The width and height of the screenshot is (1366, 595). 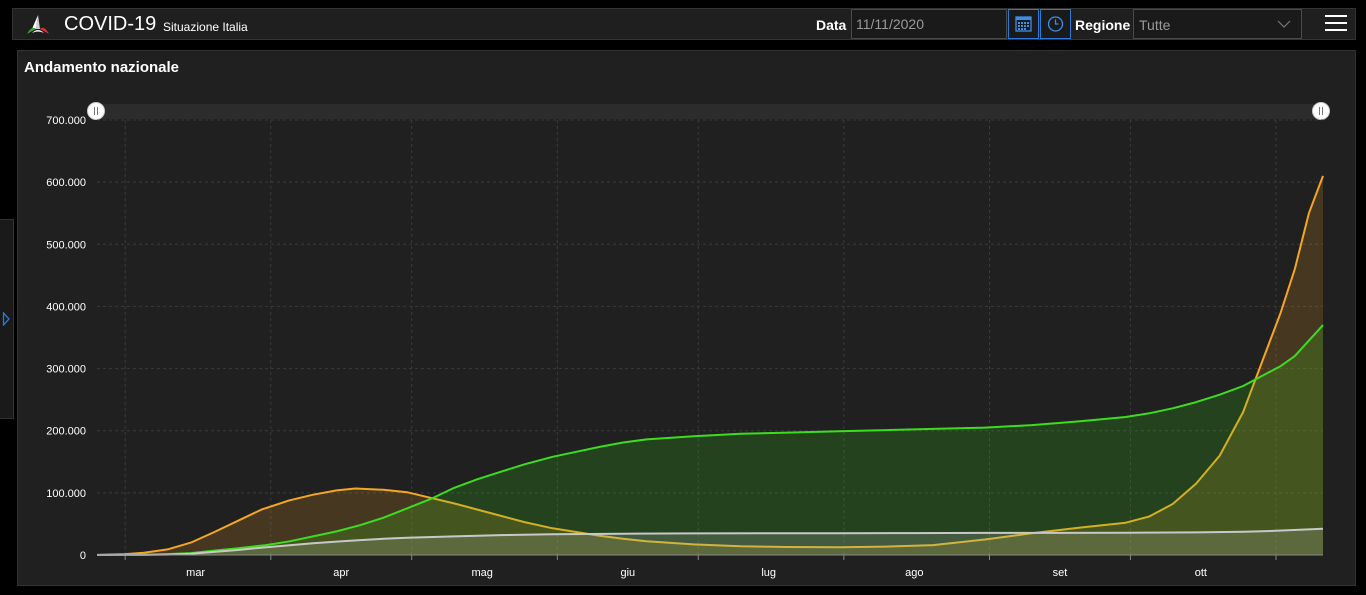 What do you see at coordinates (195, 573) in the screenshot?
I see `x-tick-label: mar` at bounding box center [195, 573].